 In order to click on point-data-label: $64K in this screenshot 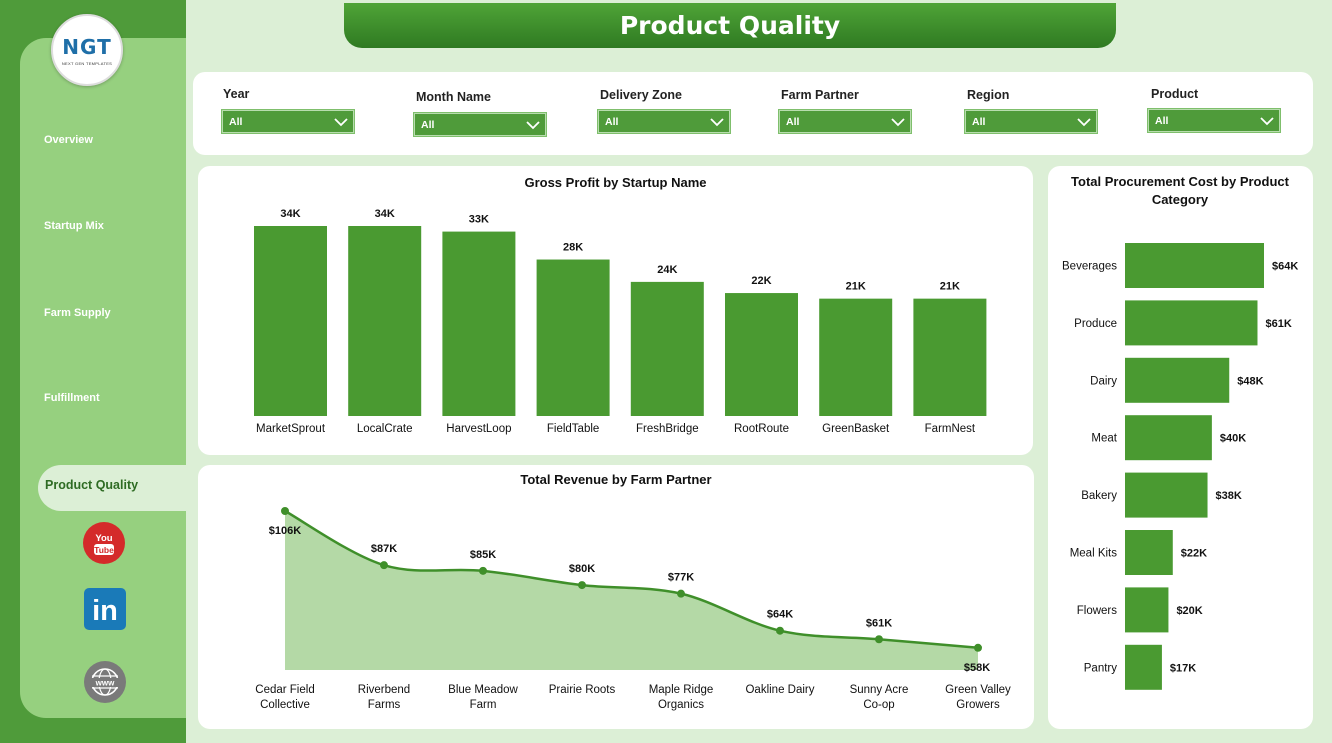, I will do `click(780, 615)`.